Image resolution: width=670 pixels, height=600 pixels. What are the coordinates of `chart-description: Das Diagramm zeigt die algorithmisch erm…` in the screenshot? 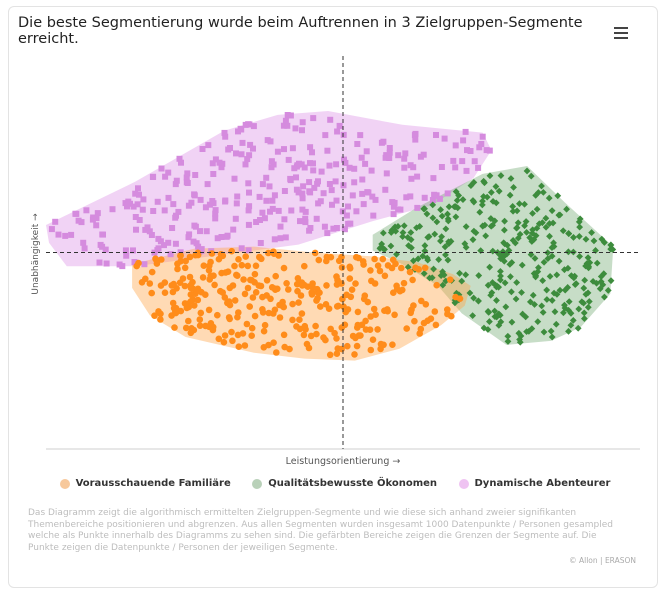 It's located at (320, 530).